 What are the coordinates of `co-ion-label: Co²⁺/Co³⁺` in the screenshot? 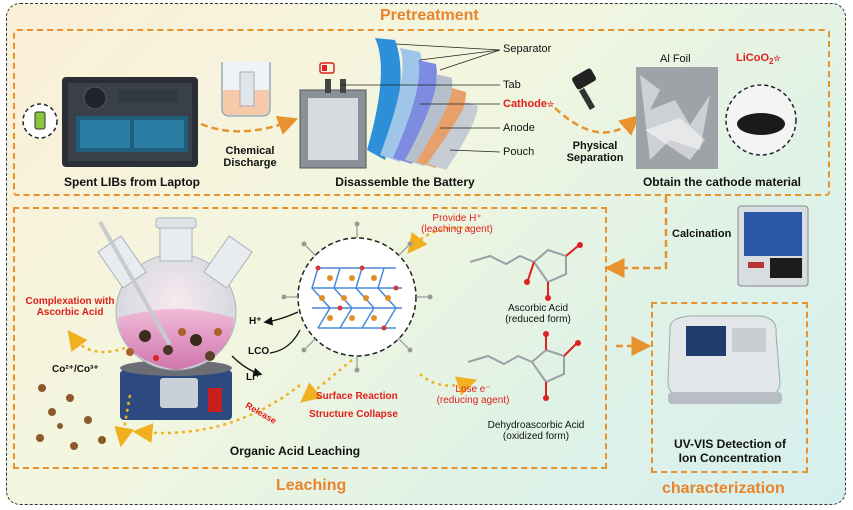 It's located at (75, 369).